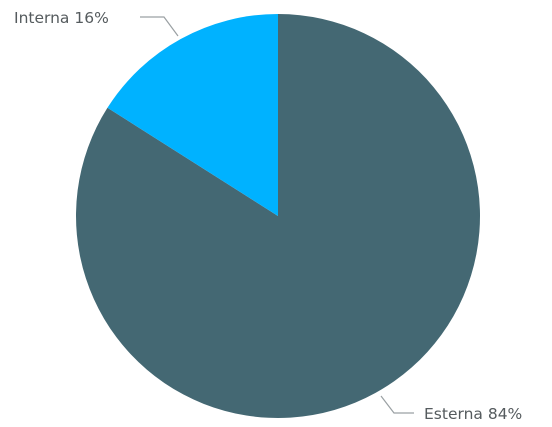  Describe the element at coordinates (192, 115) in the screenshot. I see `pie-slice-interna` at that location.